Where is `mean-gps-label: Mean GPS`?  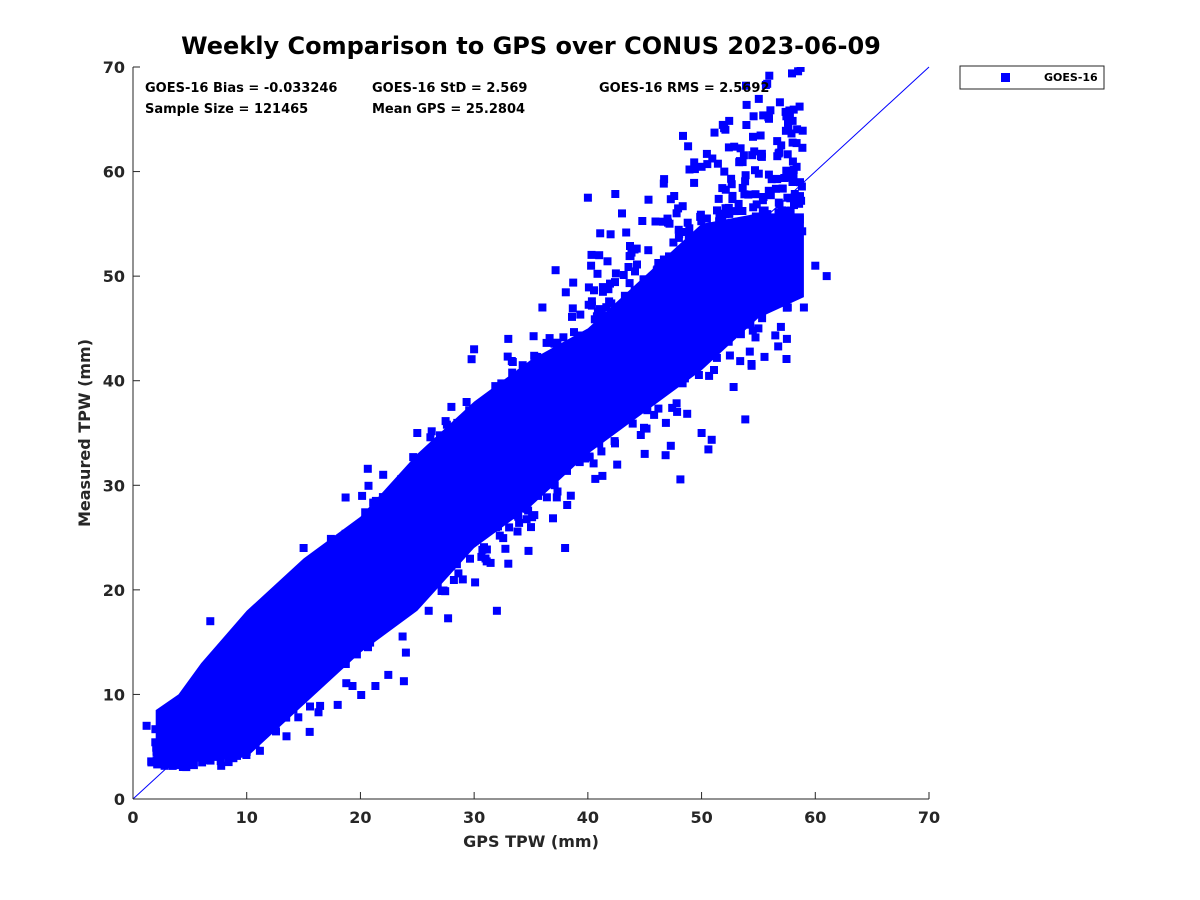 mean-gps-label: Mean GPS is located at coordinates (409, 109).